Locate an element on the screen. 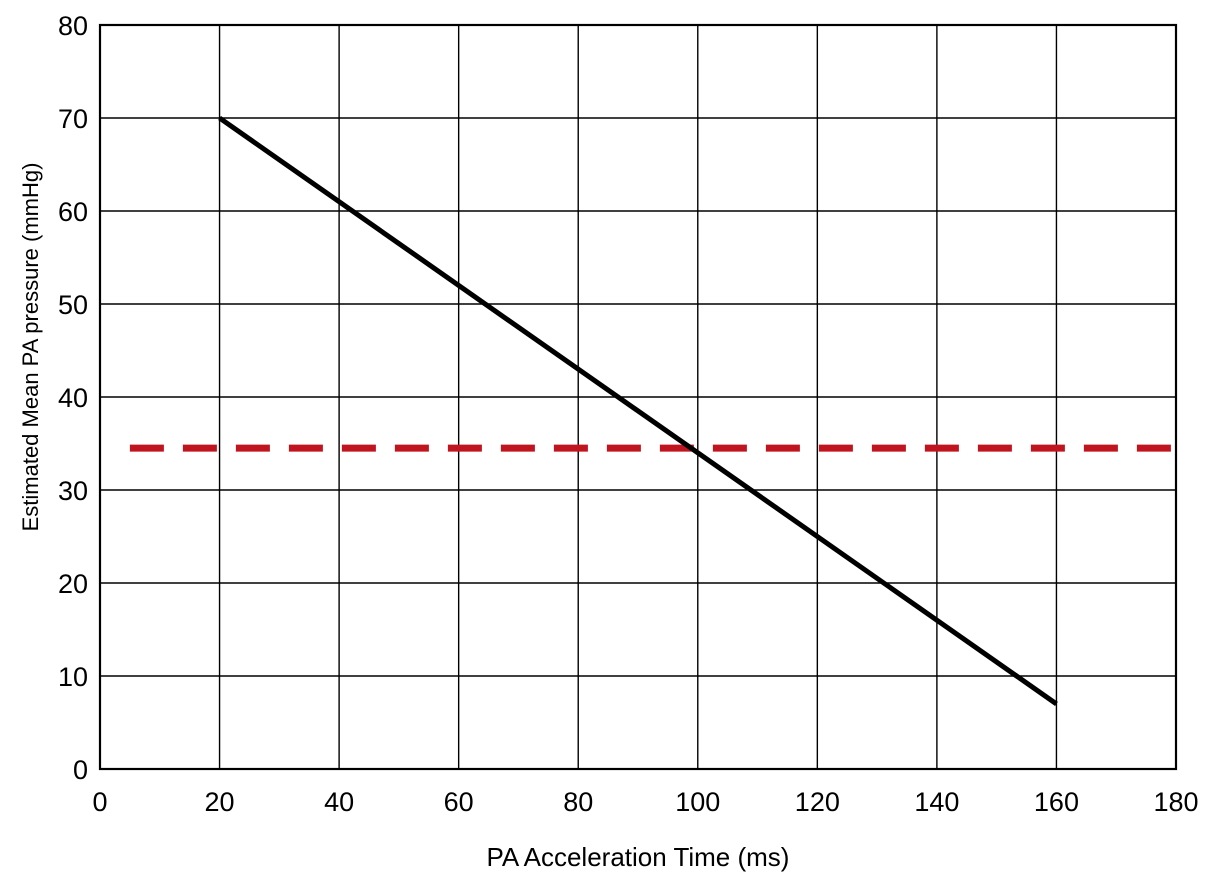  x-axis-title: PA Acceleration Time (ms) is located at coordinates (638, 857).